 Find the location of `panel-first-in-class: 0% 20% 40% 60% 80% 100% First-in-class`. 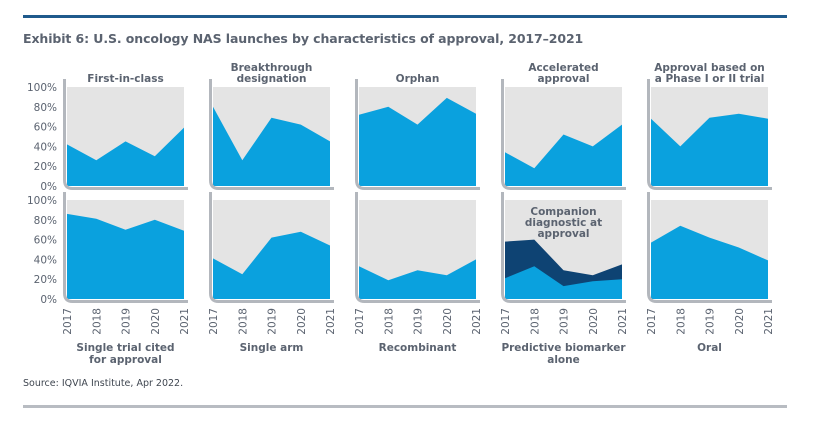

panel-first-in-class: 0% 20% 40% 60% 80% 100% First-in-class is located at coordinates (107, 133).